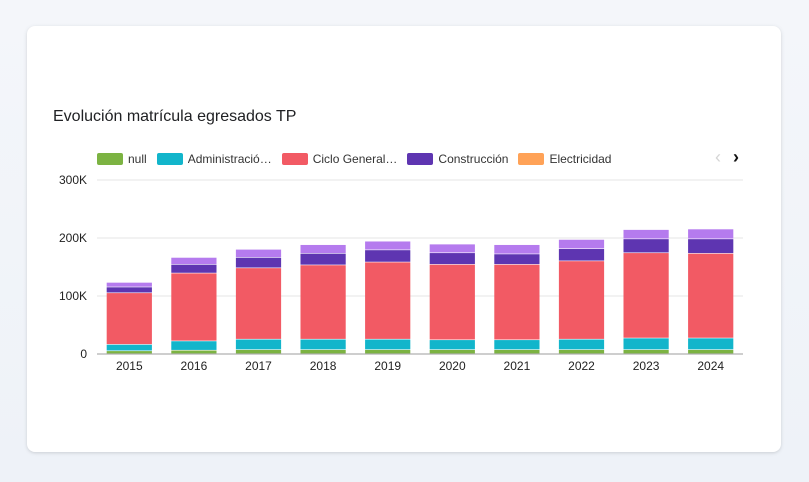  Describe the element at coordinates (517, 366) in the screenshot. I see `x-tick-label: 2021` at that location.